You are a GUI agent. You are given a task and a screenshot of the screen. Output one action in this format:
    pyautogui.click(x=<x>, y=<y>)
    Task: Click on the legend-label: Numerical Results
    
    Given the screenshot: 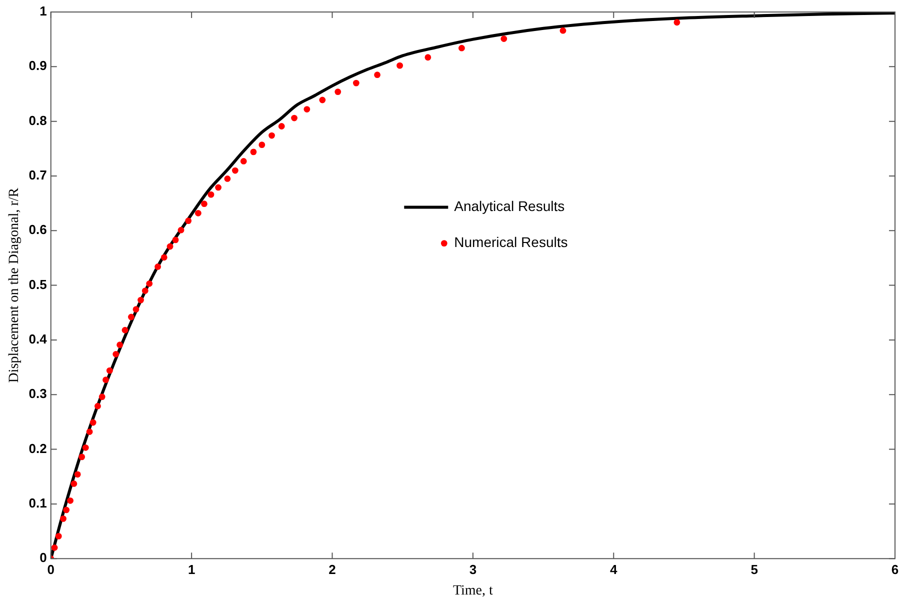 What is the action you would take?
    pyautogui.click(x=511, y=242)
    